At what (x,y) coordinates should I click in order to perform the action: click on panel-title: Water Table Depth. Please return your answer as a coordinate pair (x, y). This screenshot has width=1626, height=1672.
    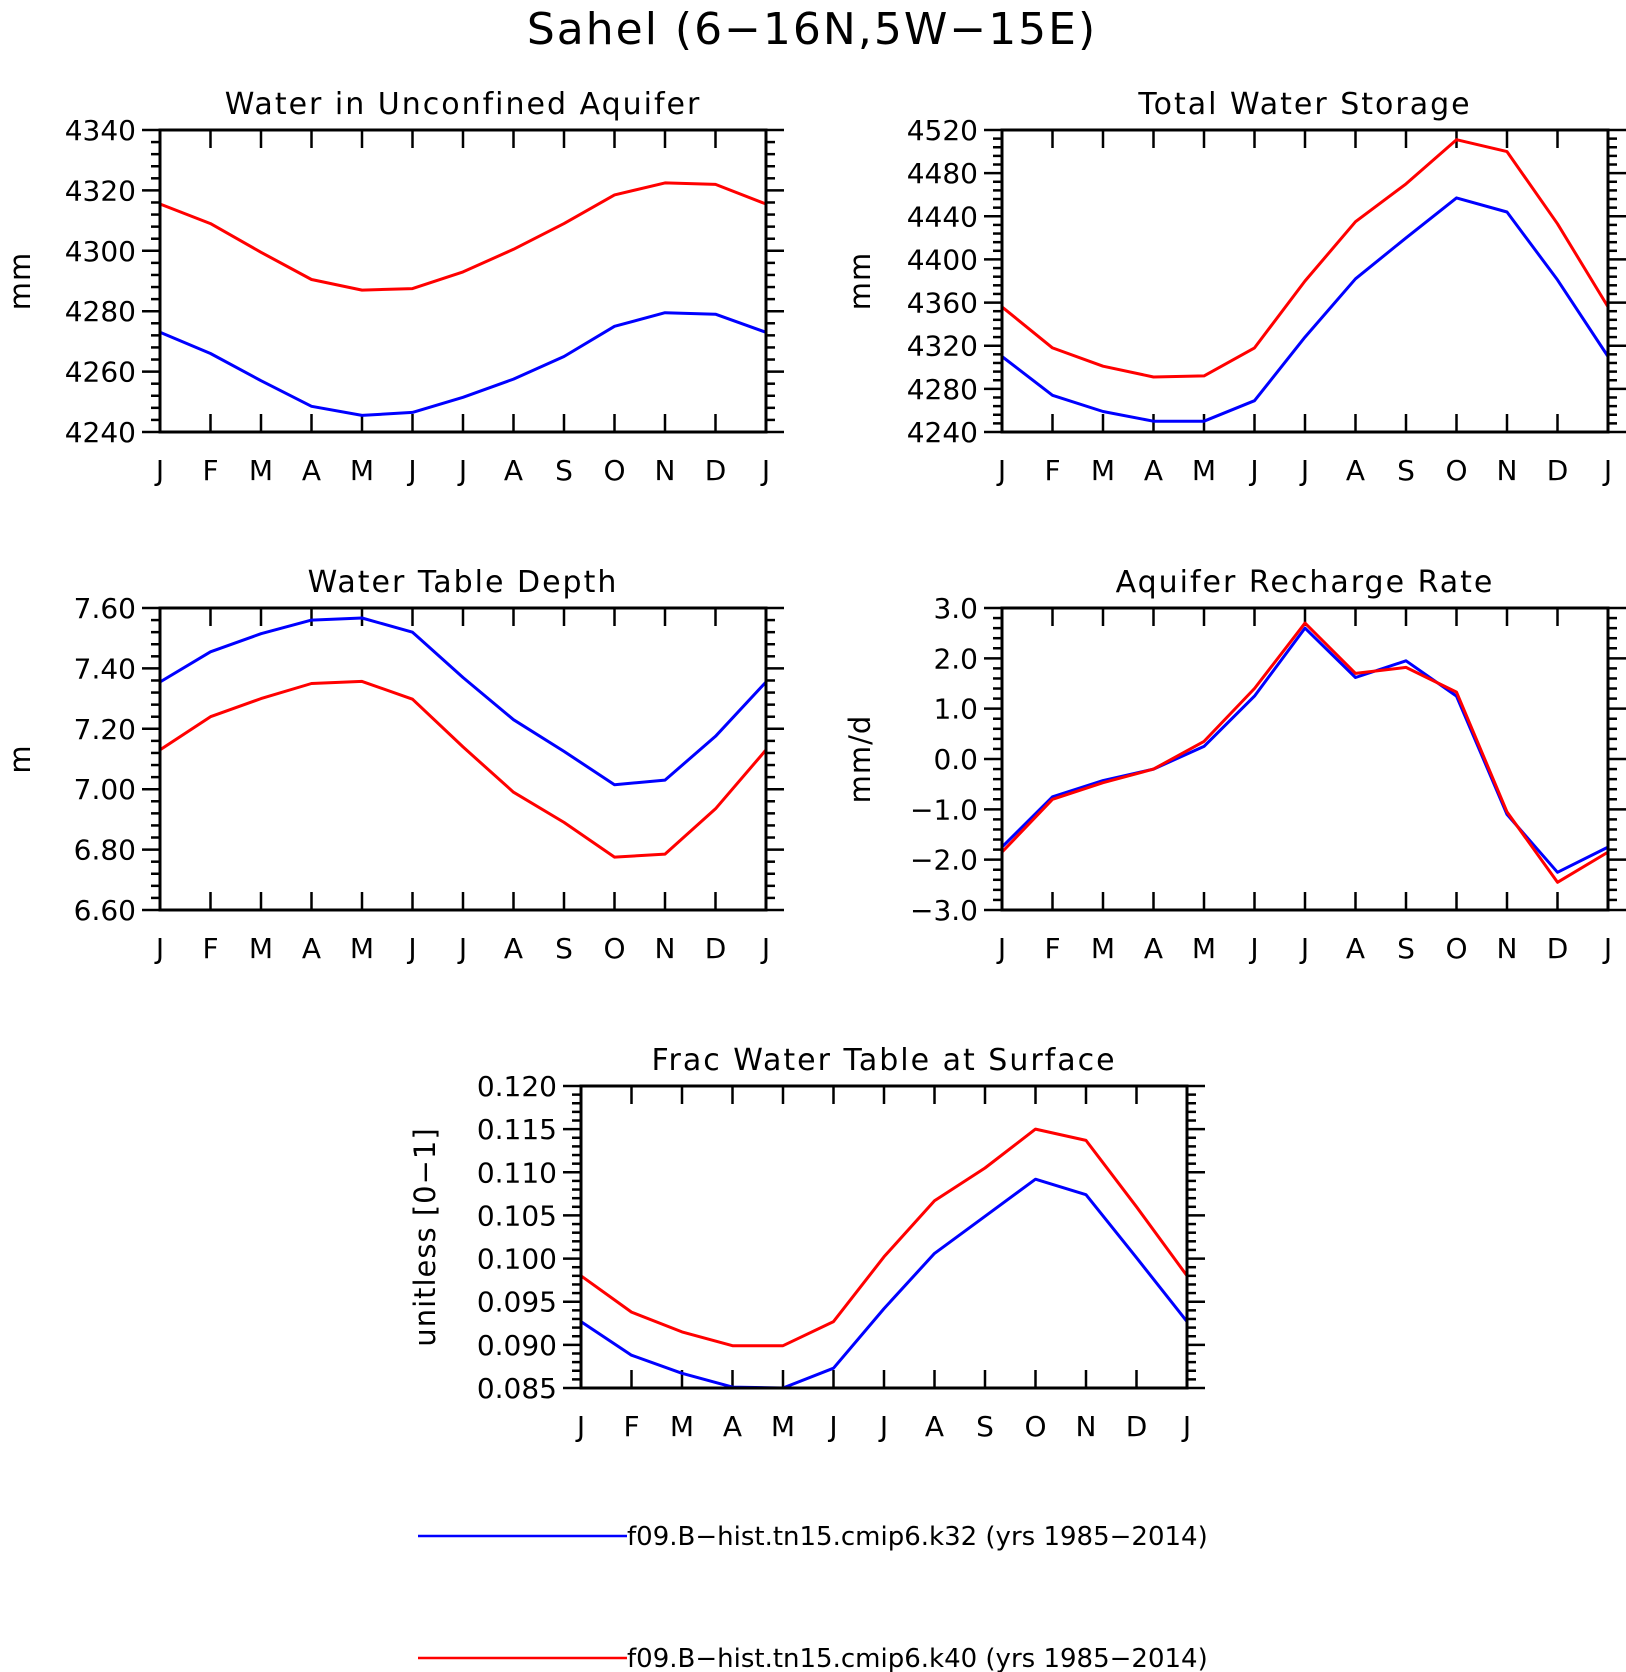
    Looking at the image, I should click on (463, 582).